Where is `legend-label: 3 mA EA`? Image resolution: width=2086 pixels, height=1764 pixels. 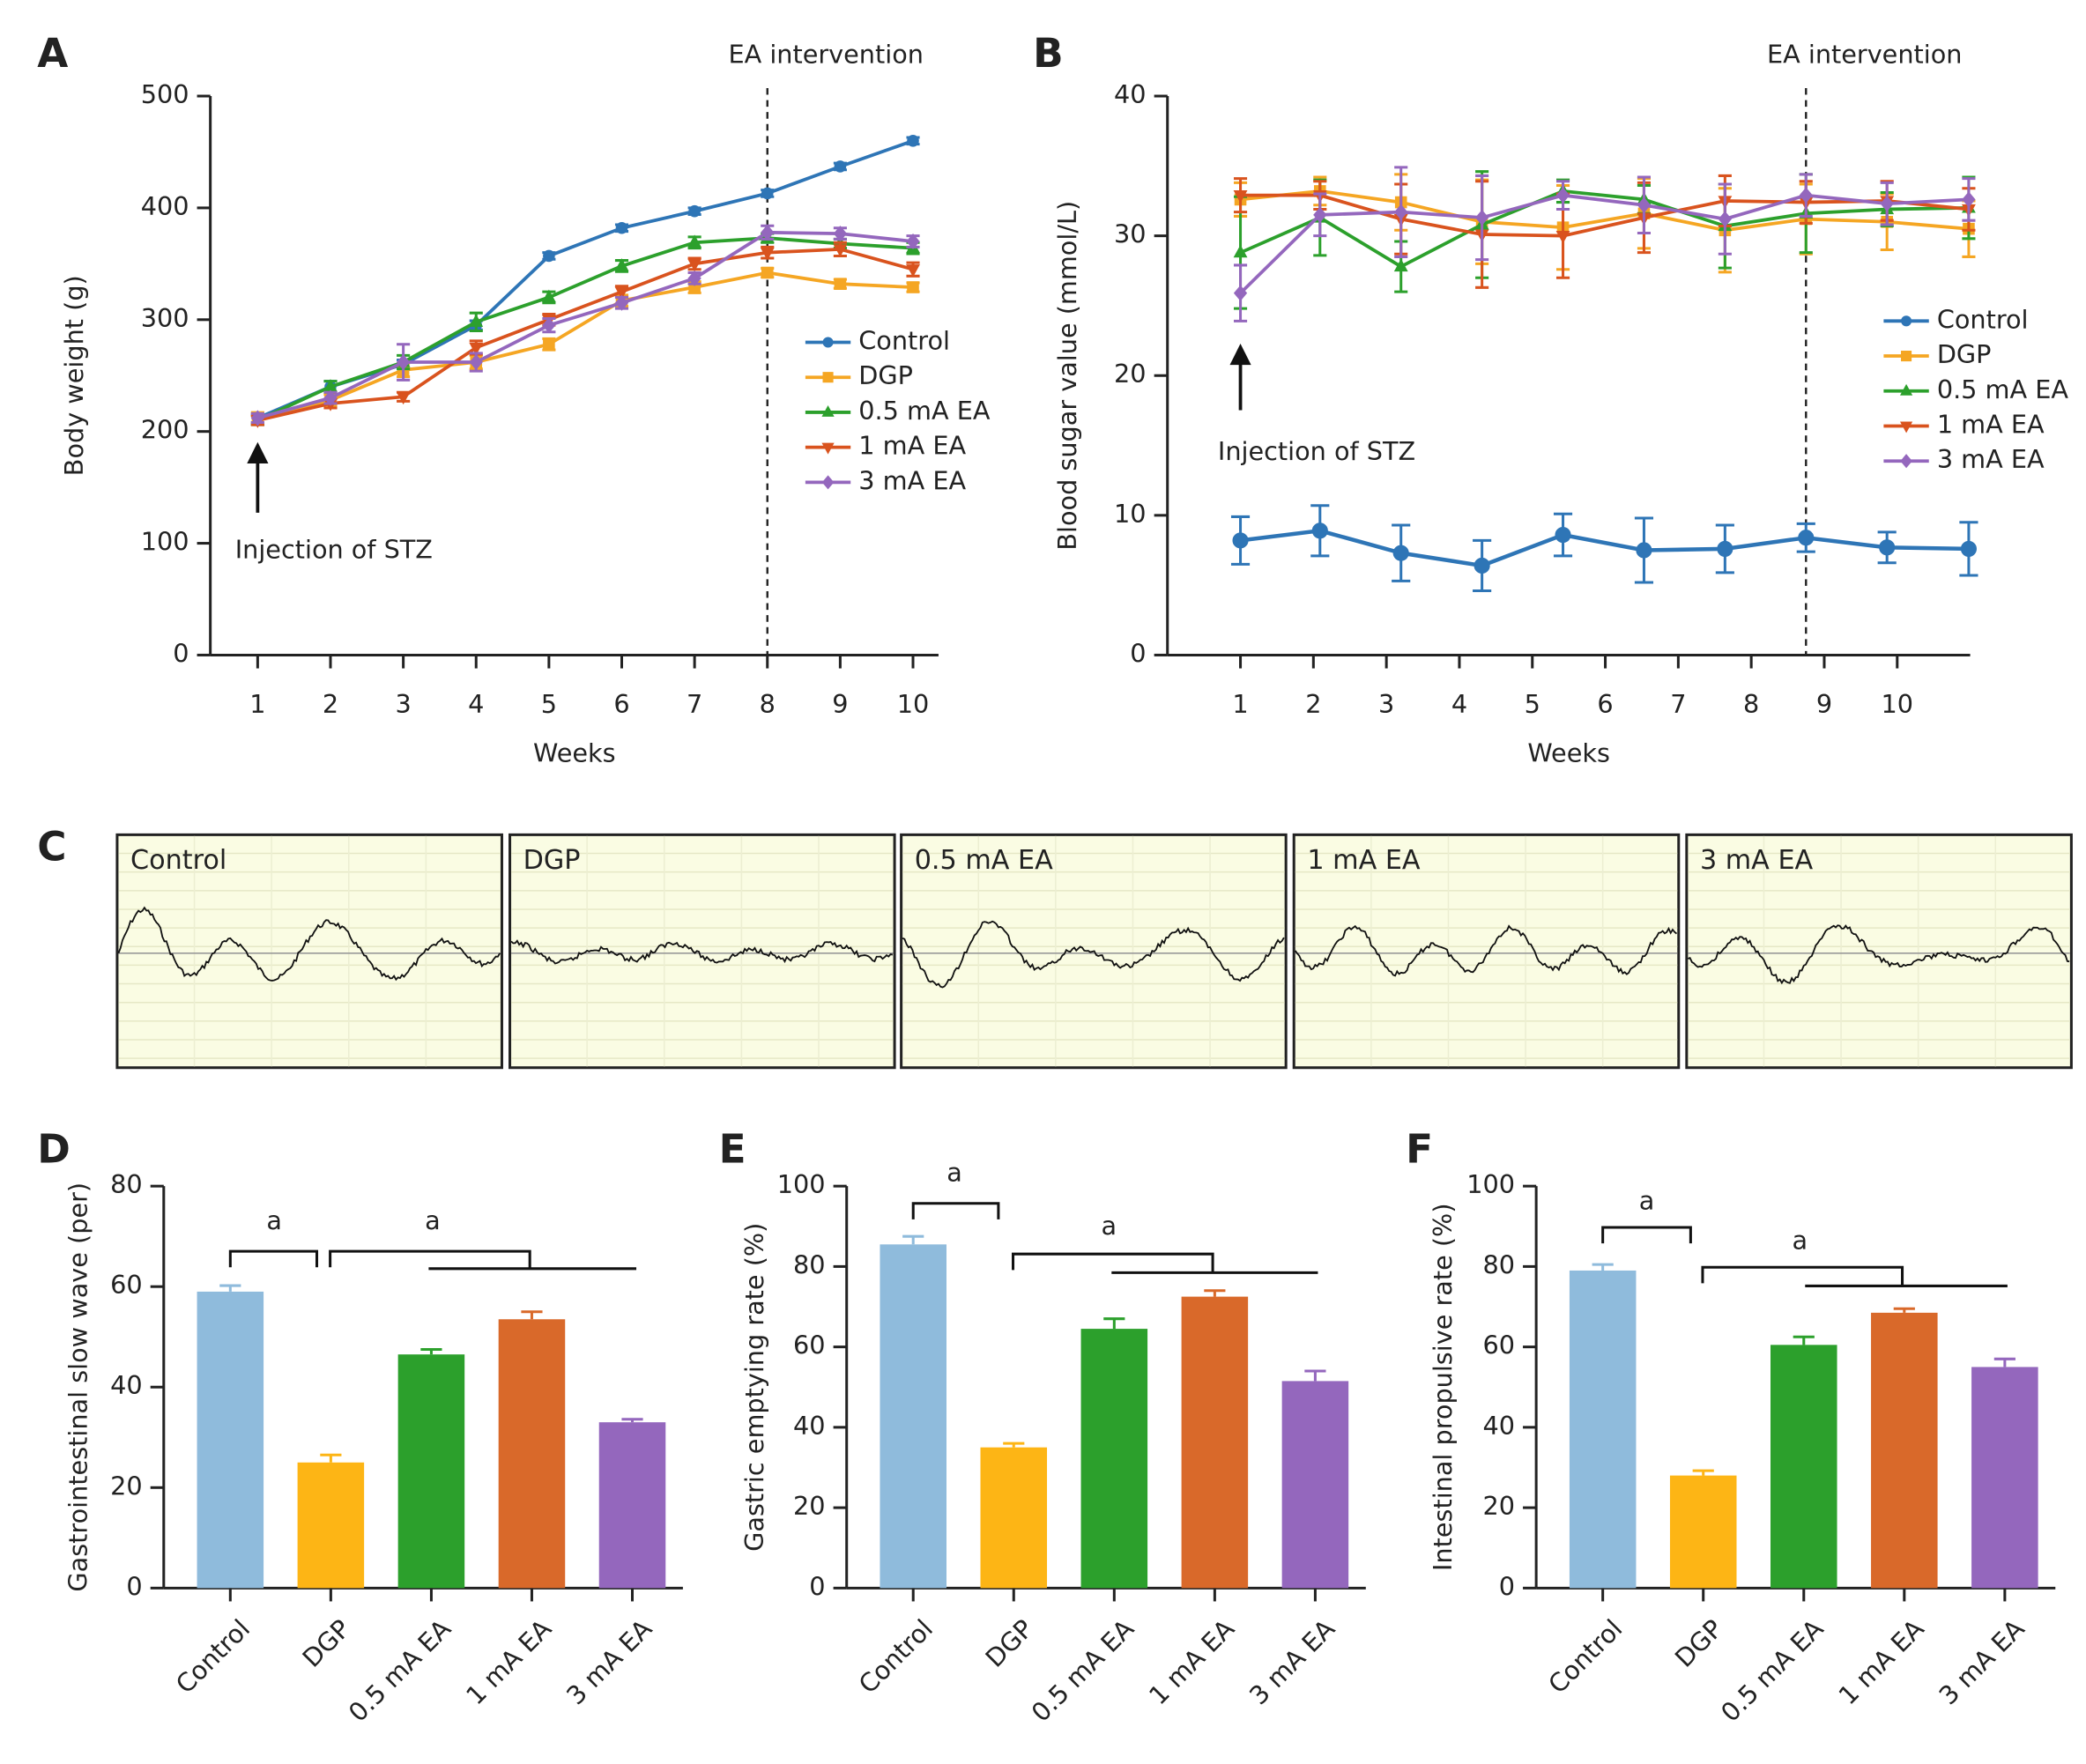
legend-label: 3 mA EA is located at coordinates (1991, 459).